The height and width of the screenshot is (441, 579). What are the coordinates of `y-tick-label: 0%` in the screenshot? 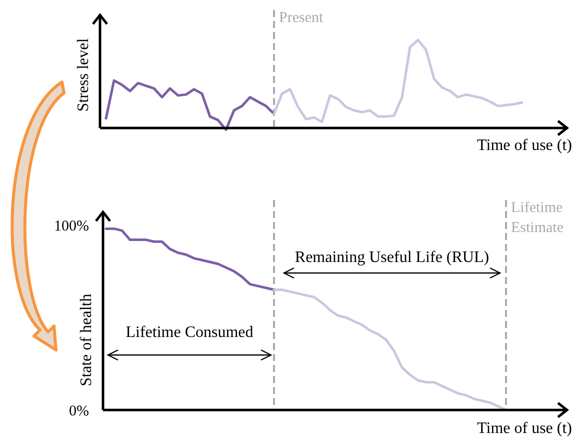 It's located at (79, 411).